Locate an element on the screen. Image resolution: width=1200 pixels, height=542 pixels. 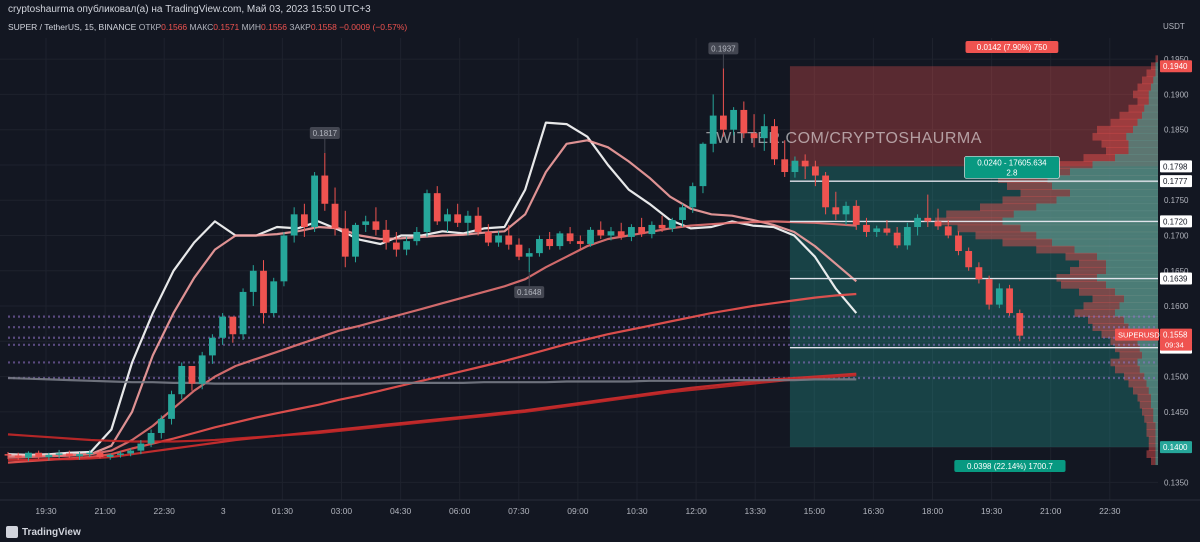
symbol-name: SUPER / TetherUS, 15, BINANCE is located at coordinates (72, 27).